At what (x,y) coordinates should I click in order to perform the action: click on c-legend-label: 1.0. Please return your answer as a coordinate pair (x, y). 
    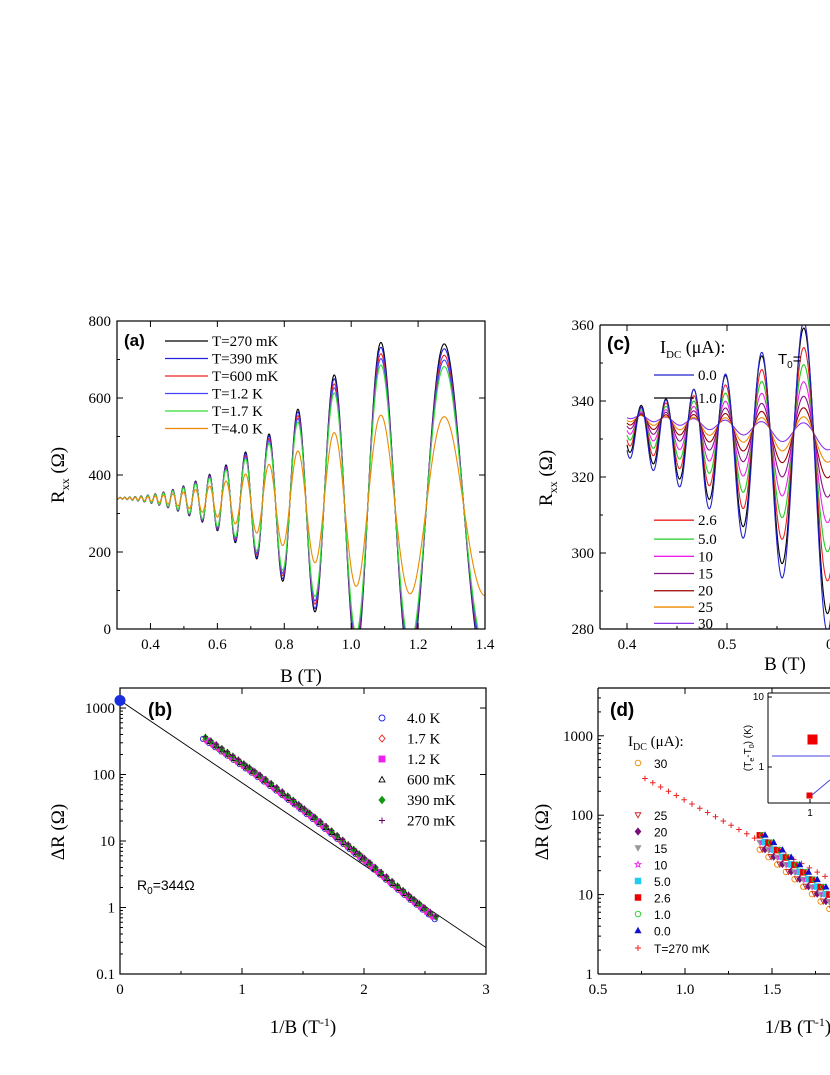
    Looking at the image, I should click on (707, 399).